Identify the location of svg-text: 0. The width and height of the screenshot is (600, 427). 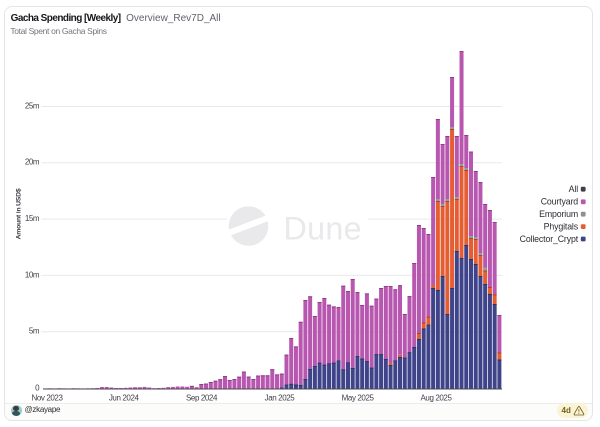
(37, 388).